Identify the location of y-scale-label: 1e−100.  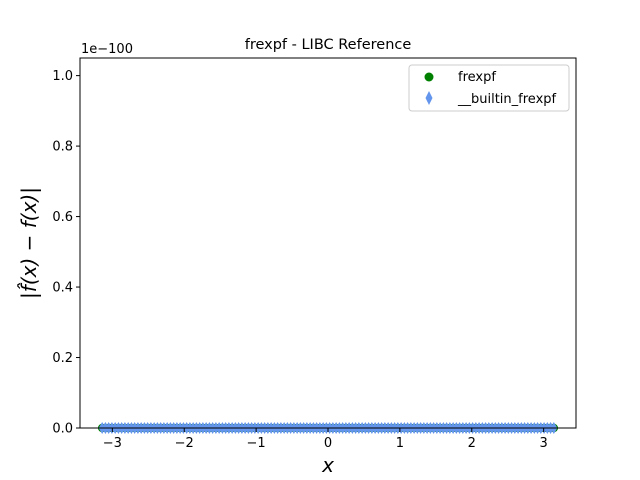
(107, 49).